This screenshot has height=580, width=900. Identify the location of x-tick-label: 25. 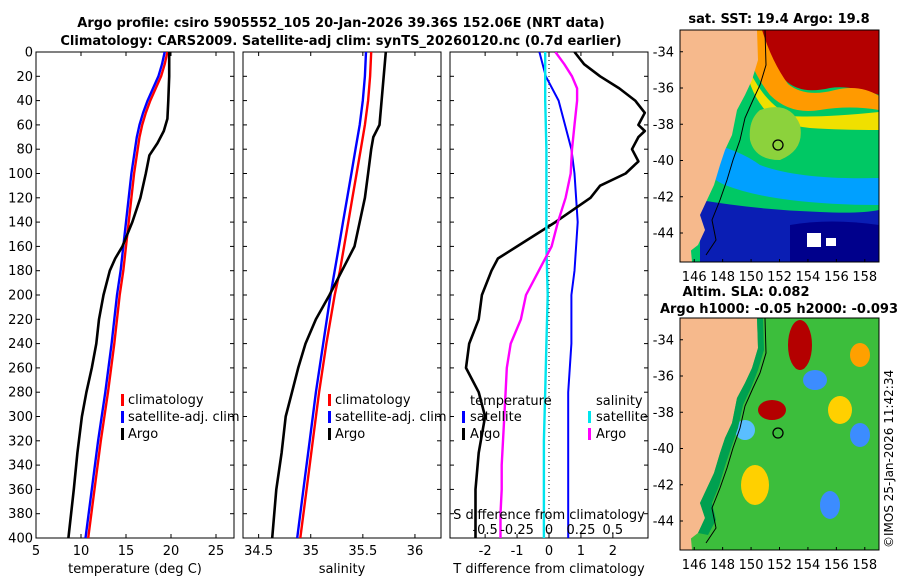
(216, 551).